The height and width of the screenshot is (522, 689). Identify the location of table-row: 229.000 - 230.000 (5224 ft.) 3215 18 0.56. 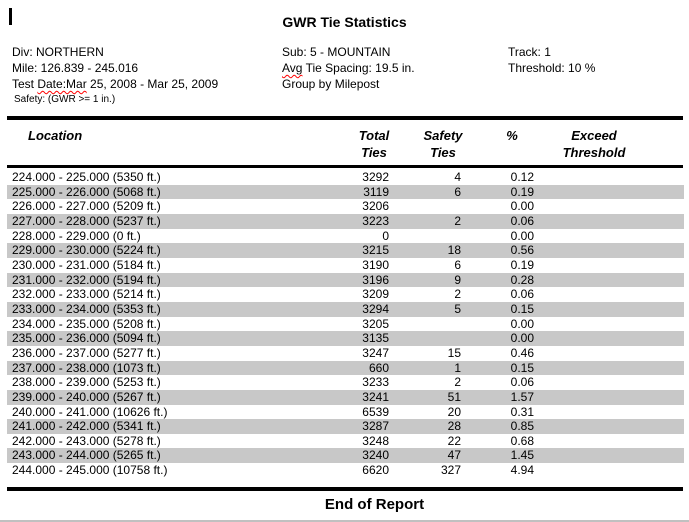
(345, 250).